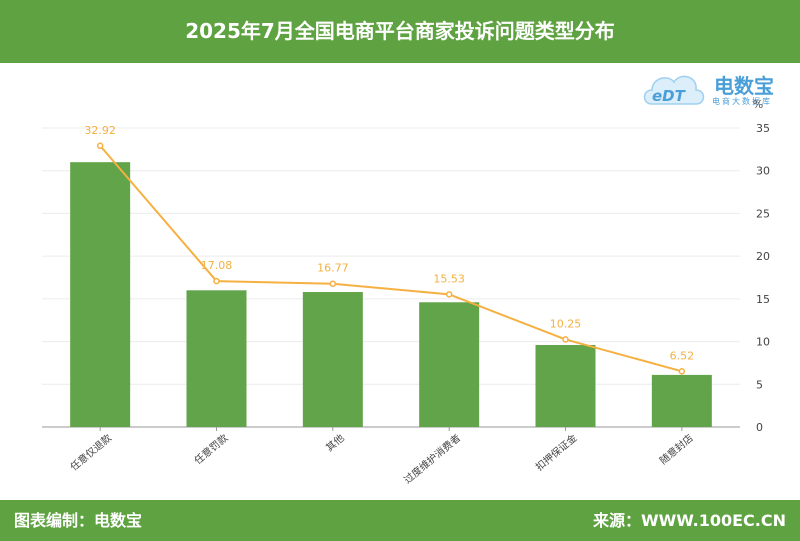  I want to click on y-tick-label: 25, so click(763, 213).